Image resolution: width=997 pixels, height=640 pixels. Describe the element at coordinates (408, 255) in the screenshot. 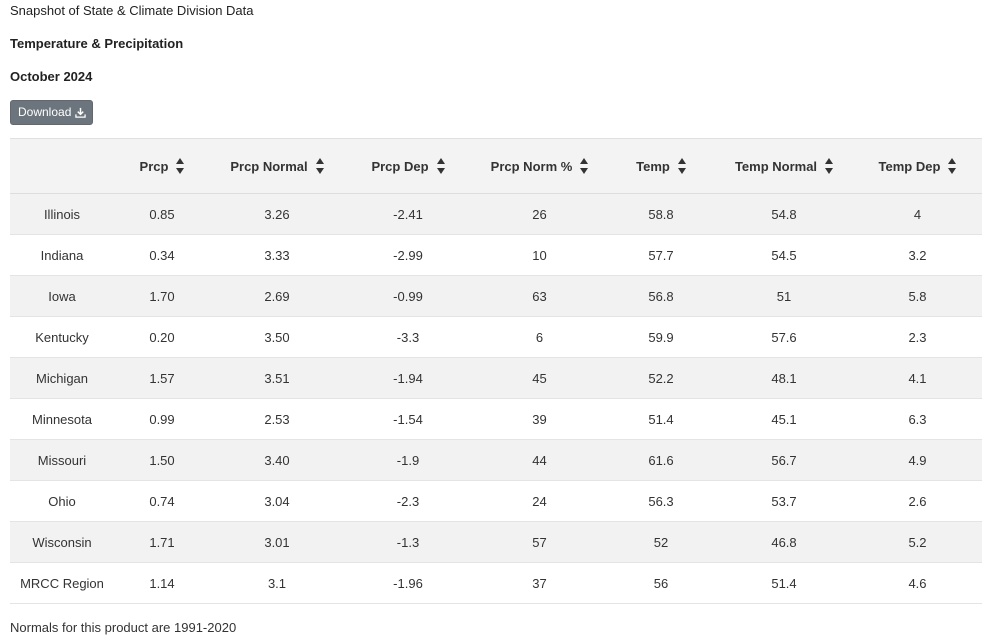

I see `table-cell: -2.99` at that location.